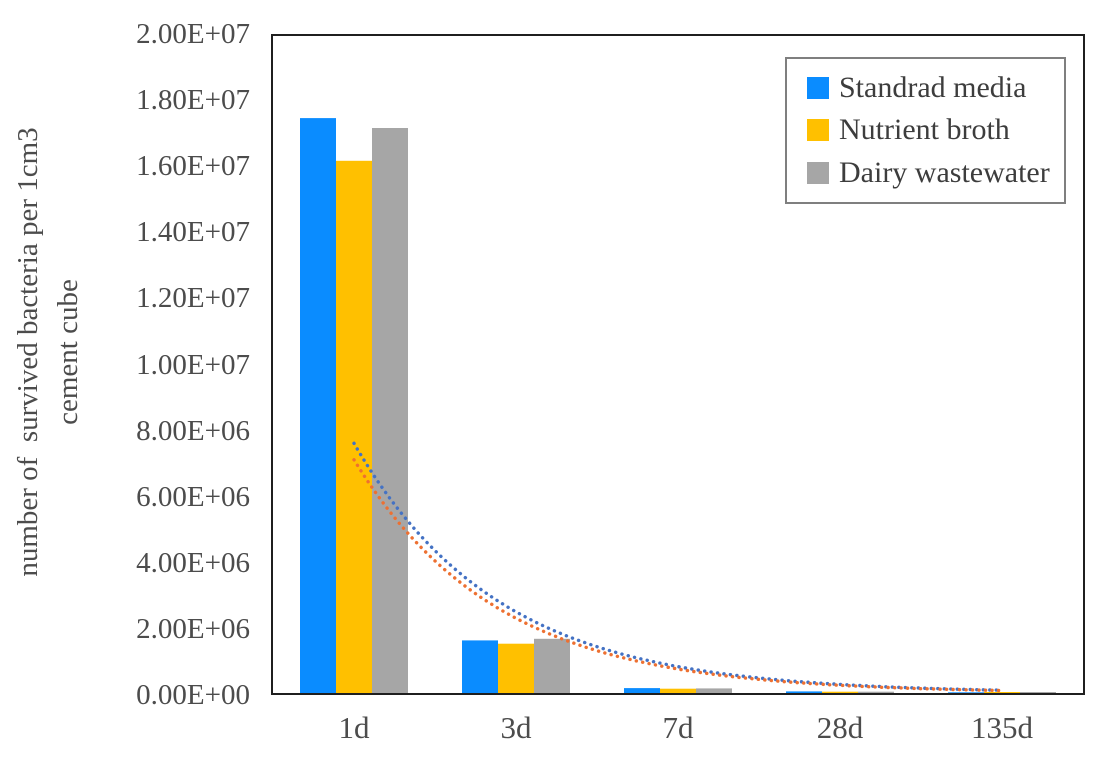 Image resolution: width=1118 pixels, height=777 pixels. Describe the element at coordinates (390, 410) in the screenshot. I see `bar-dairy-wastewater-1d` at that location.